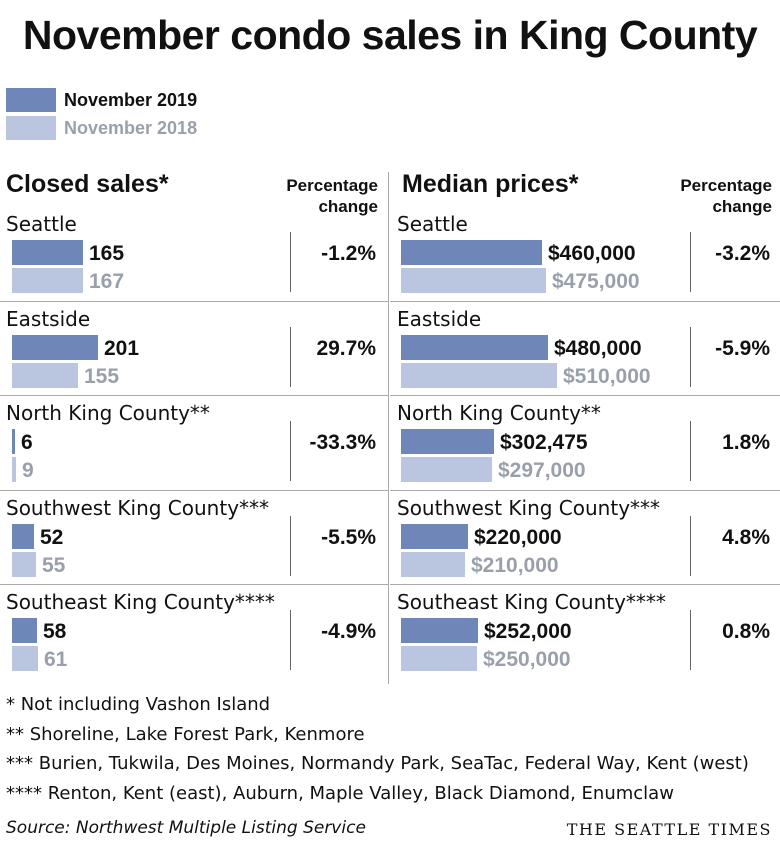  I want to click on closed-sales-pct-header-line1: Percentage, so click(332, 185).